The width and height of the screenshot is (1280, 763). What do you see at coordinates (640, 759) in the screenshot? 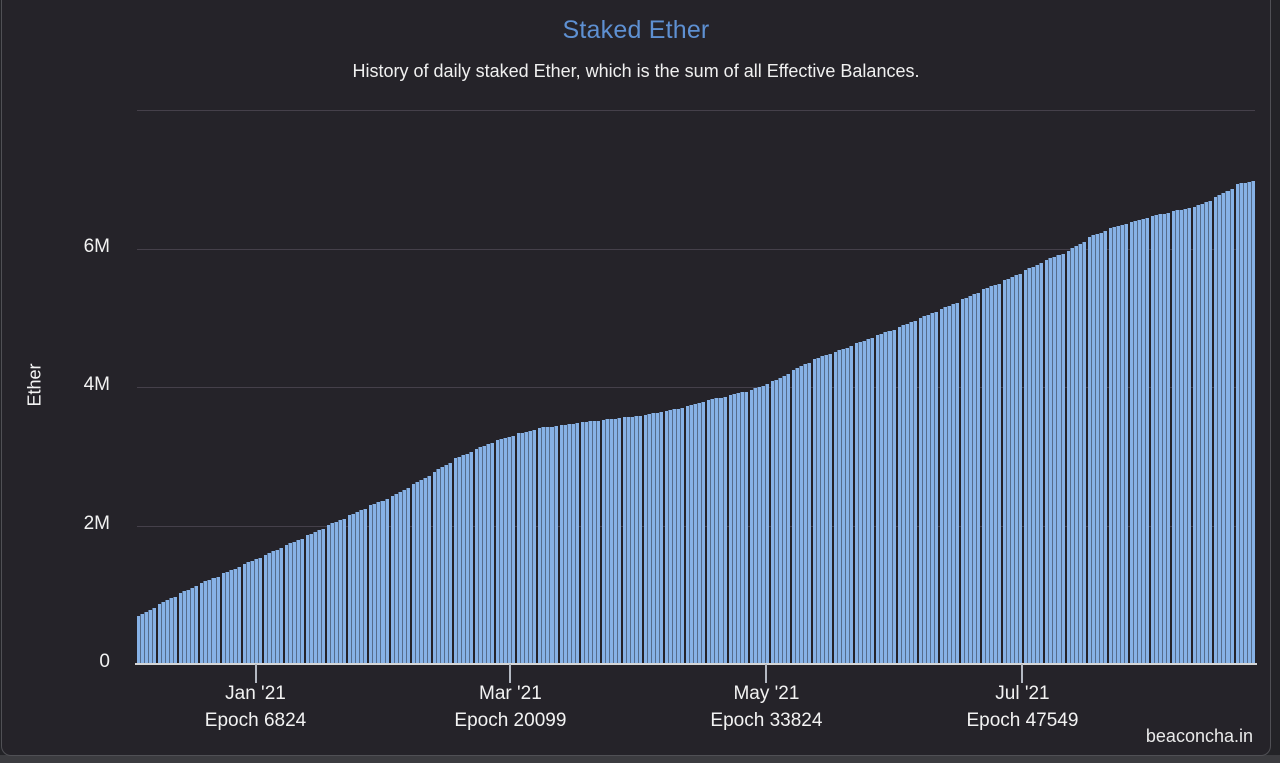
I see `window-bottom-edge` at bounding box center [640, 759].